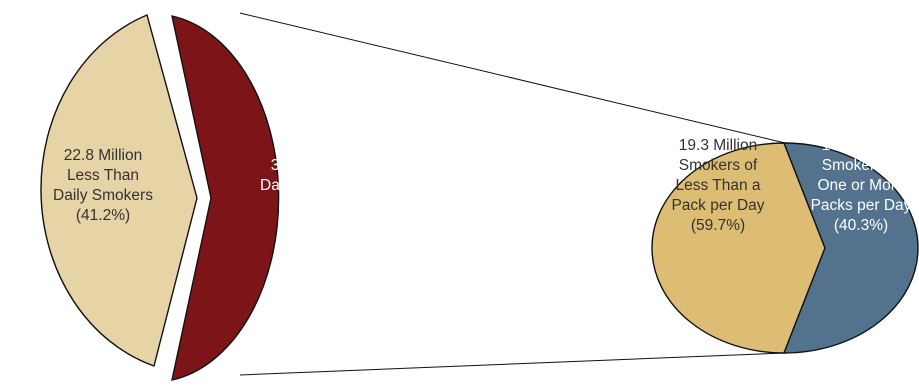 Image resolution: width=919 pixels, height=386 pixels. Describe the element at coordinates (861, 145) in the screenshot. I see `label-one-or-more-packs-per-day-line: 13.1 Million` at that location.